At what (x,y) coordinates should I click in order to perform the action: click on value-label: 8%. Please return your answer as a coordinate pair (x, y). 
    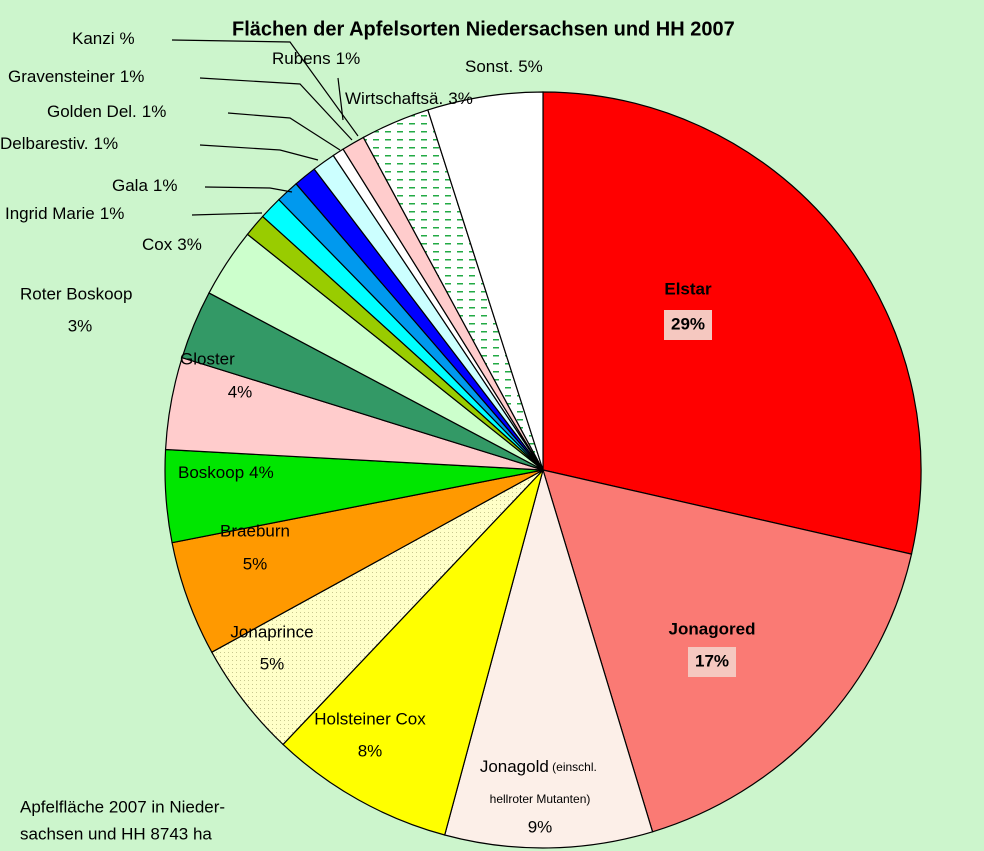
    Looking at the image, I should click on (370, 750).